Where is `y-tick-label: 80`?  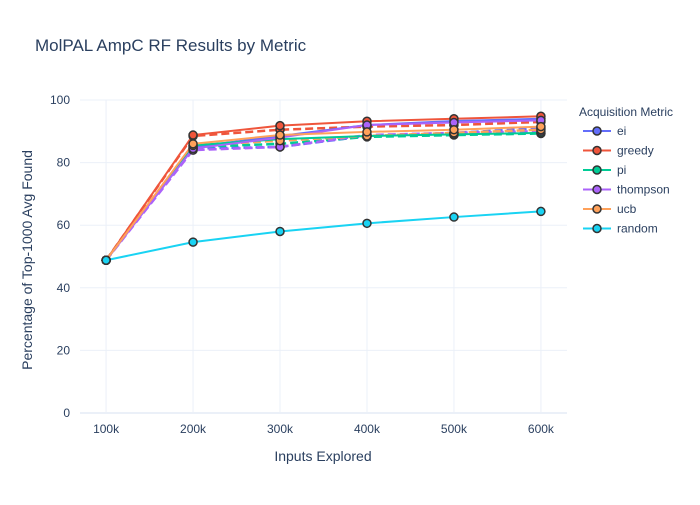 y-tick-label: 80 is located at coordinates (64, 163).